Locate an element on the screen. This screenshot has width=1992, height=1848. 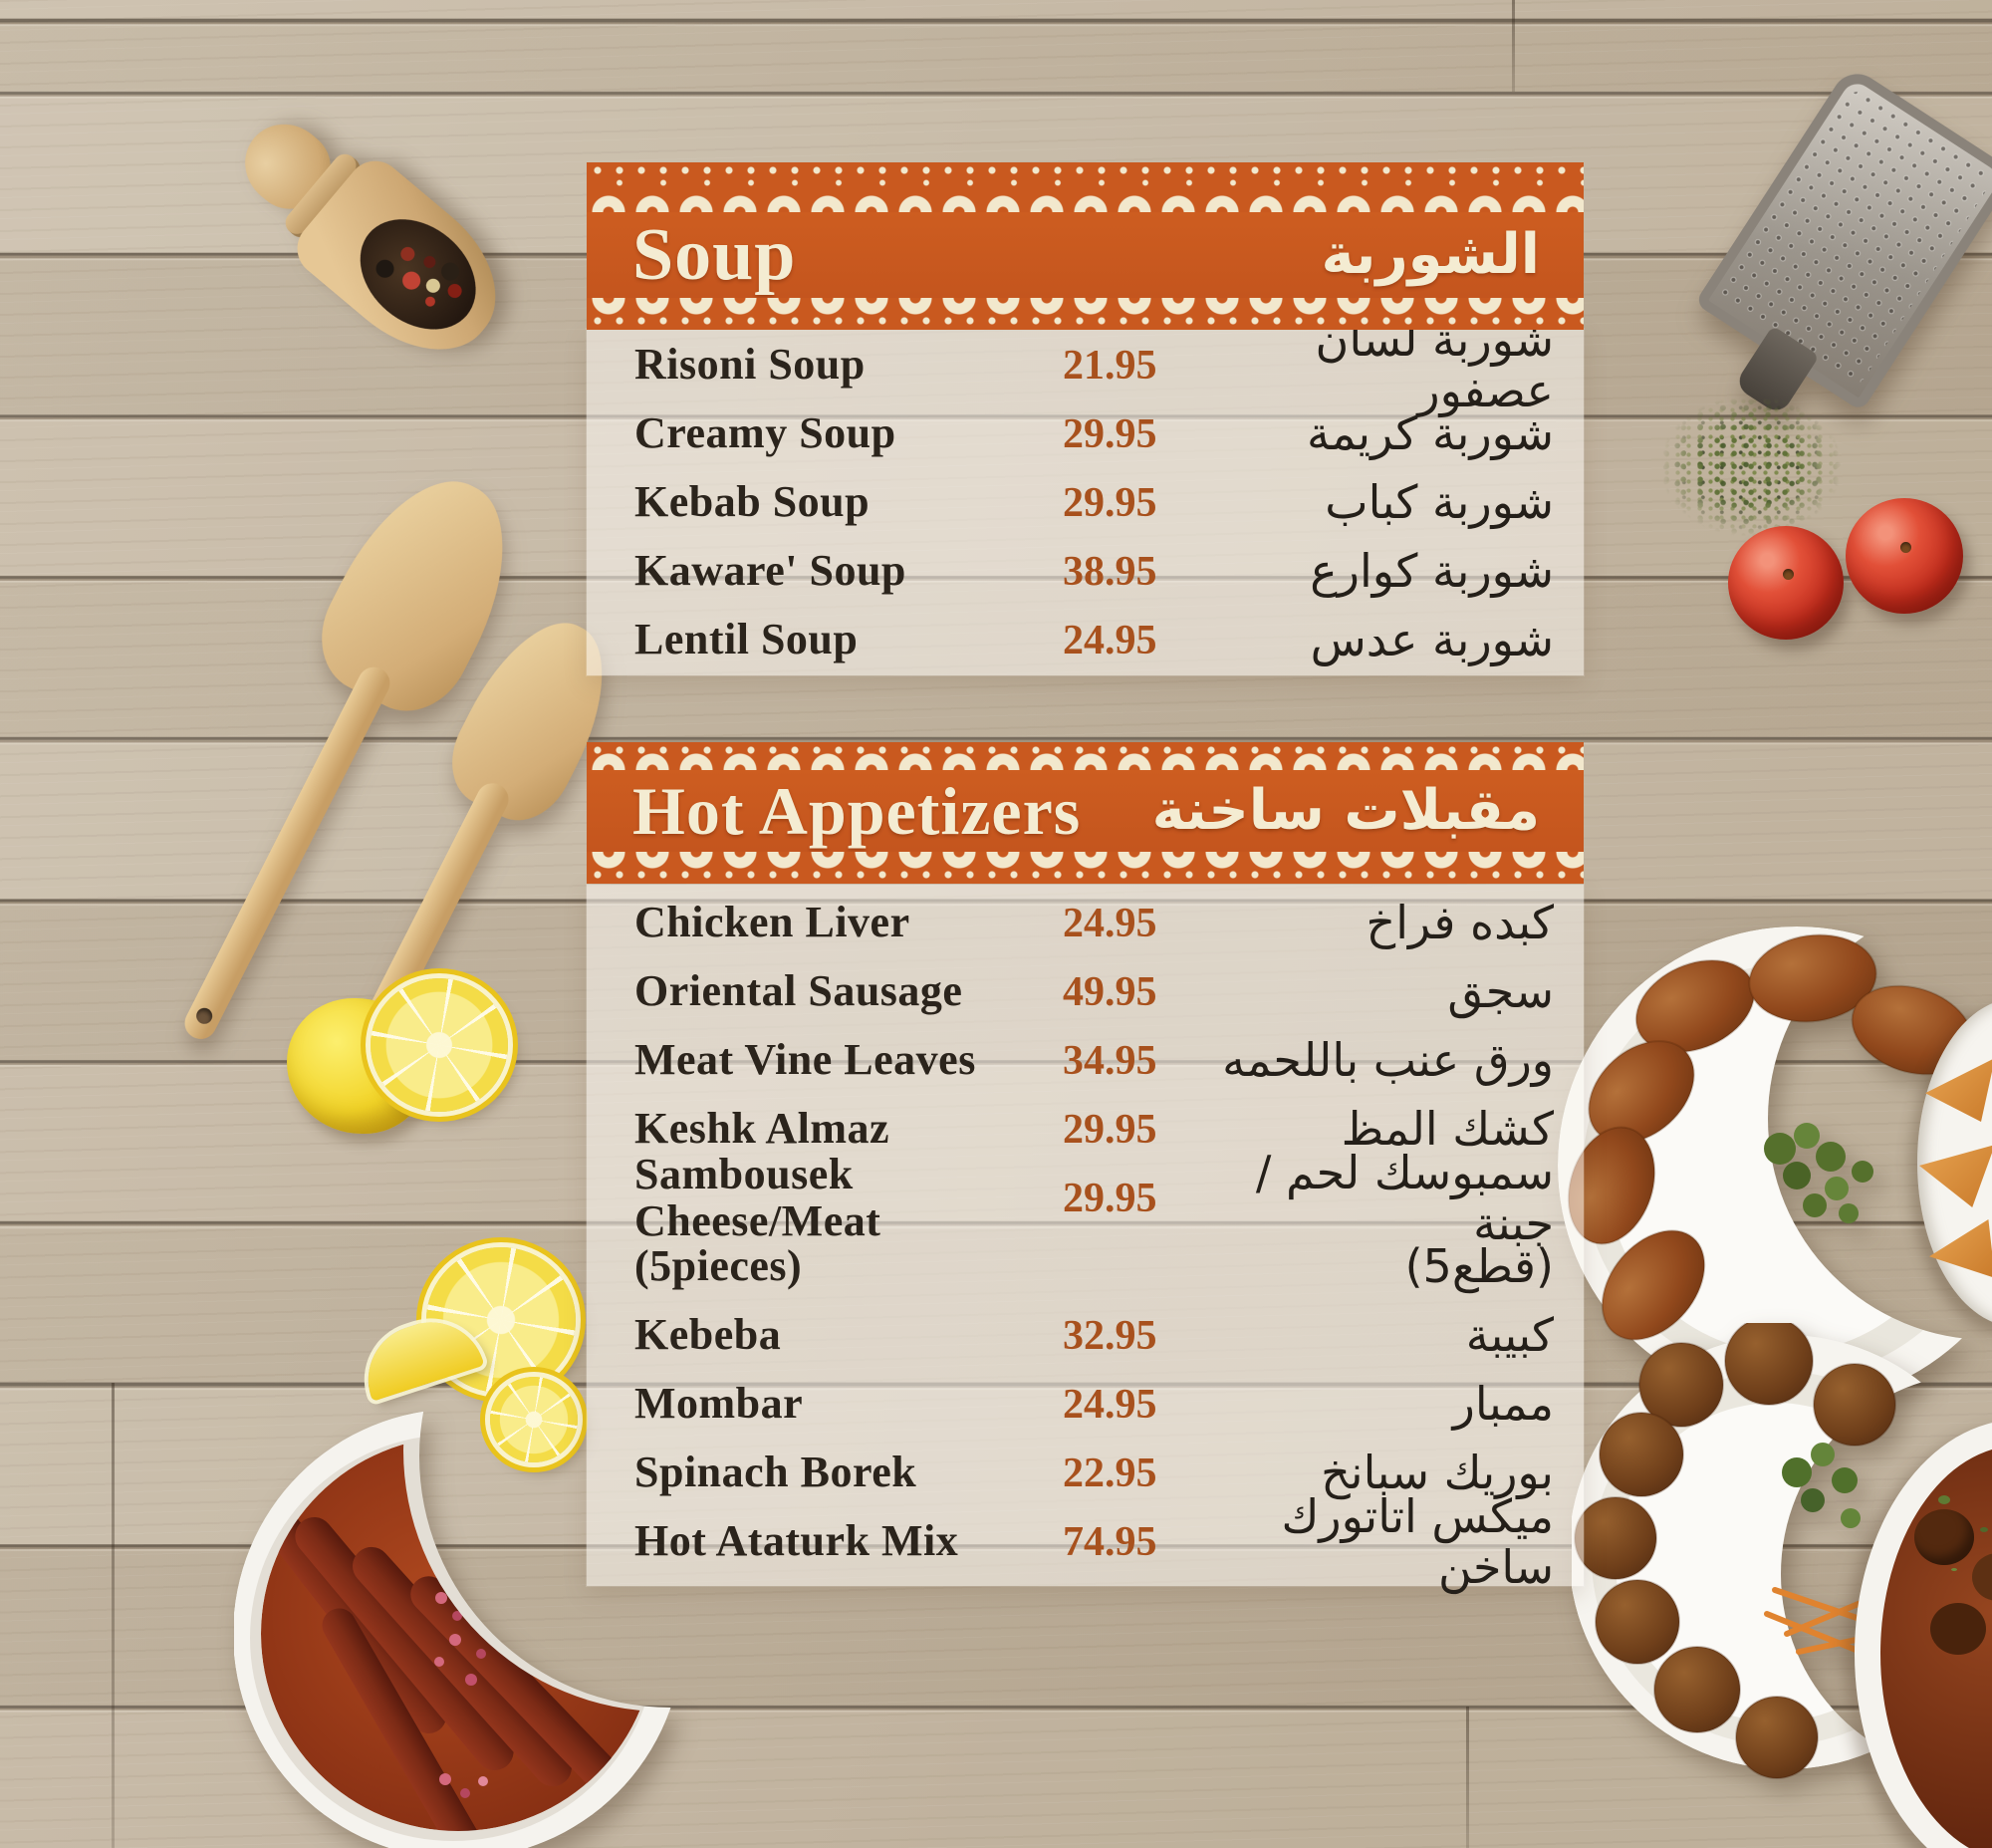
section-title-en: Soup is located at coordinates (714, 255).